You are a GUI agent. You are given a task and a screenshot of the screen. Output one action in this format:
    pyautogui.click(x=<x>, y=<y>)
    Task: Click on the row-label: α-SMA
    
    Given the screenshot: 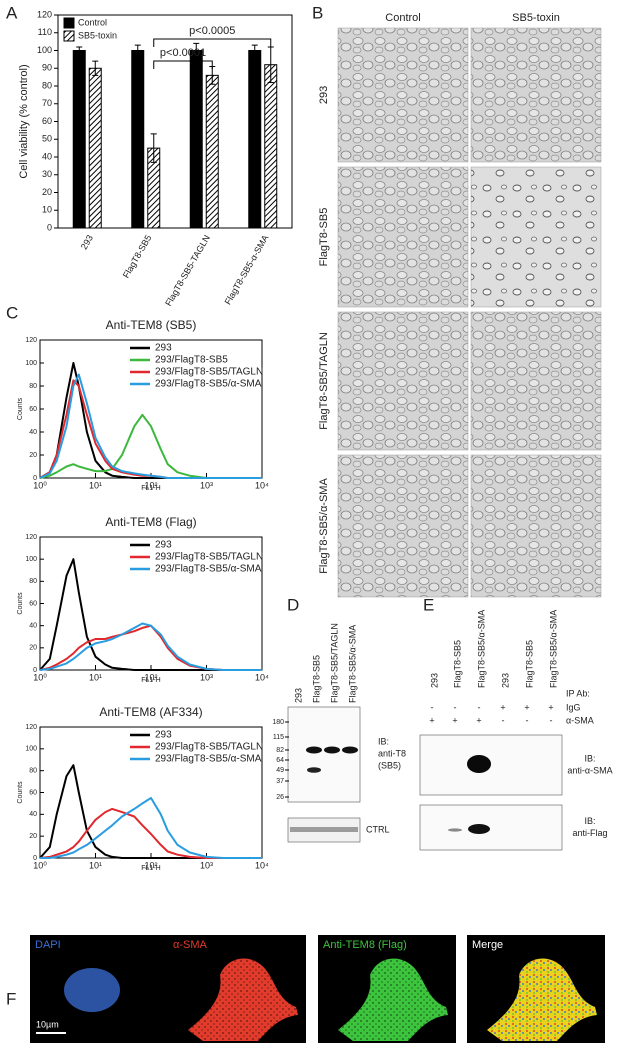 What is the action you would take?
    pyautogui.click(x=580, y=720)
    